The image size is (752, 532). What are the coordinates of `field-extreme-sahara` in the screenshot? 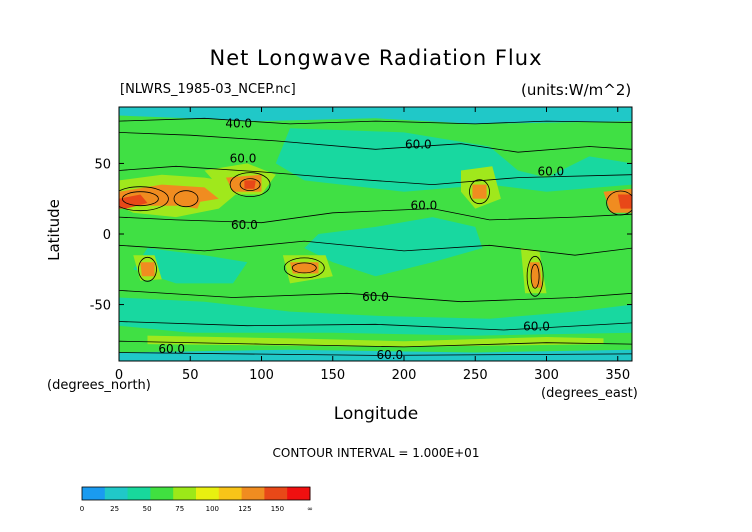 It's located at (133, 201).